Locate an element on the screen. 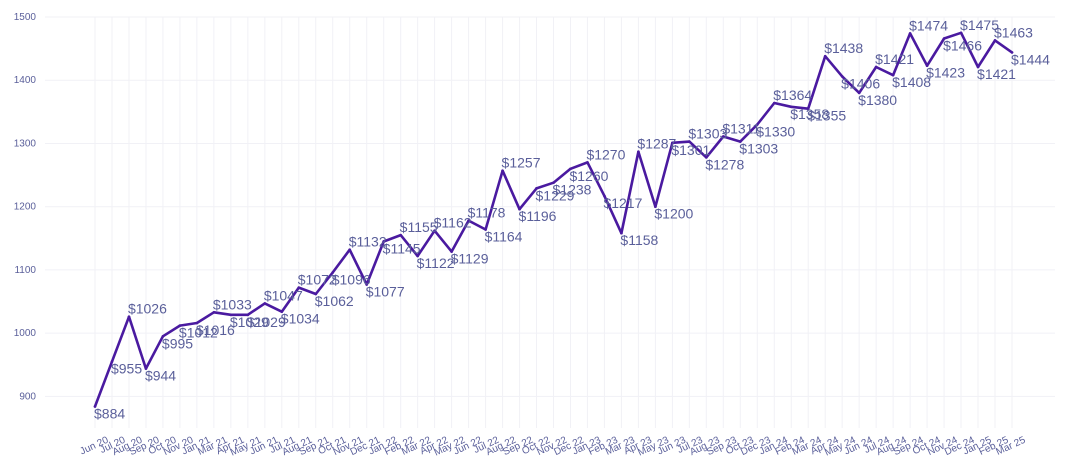 The image size is (1070, 466). data-label: $1129 is located at coordinates (470, 259).